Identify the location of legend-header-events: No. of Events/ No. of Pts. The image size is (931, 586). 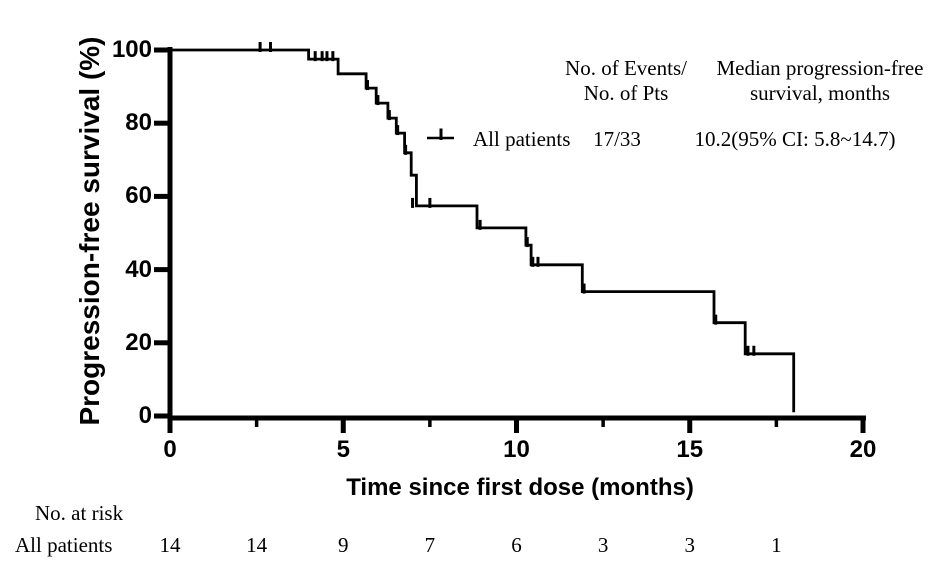
(626, 81).